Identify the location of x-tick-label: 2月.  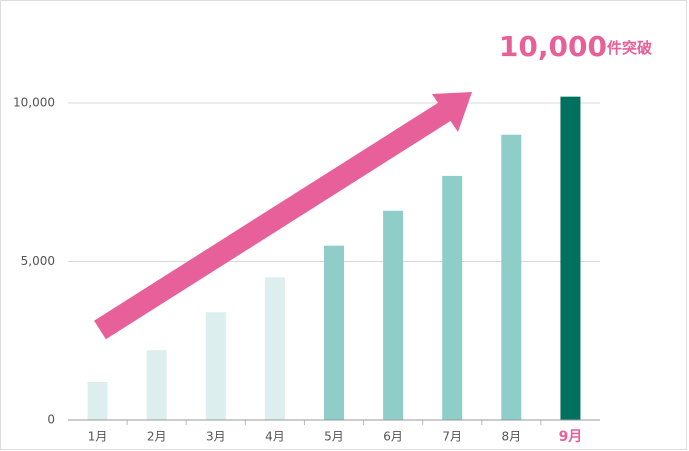
(157, 437).